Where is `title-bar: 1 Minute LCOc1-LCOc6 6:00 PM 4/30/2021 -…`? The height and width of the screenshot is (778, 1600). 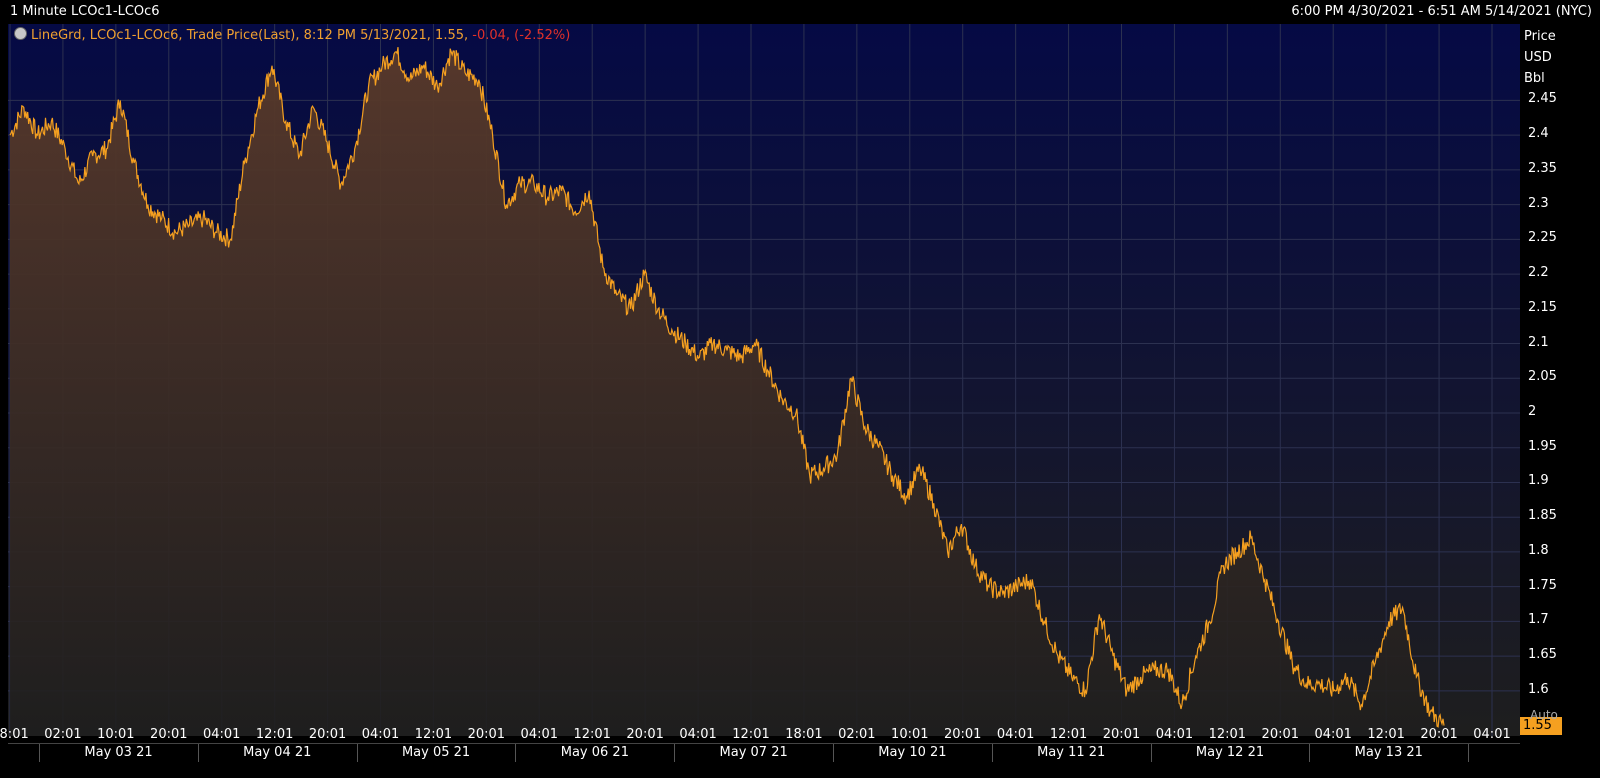
title-bar: 1 Minute LCOc1-LCOc6 6:00 PM 4/30/2021 -… is located at coordinates (800, 12).